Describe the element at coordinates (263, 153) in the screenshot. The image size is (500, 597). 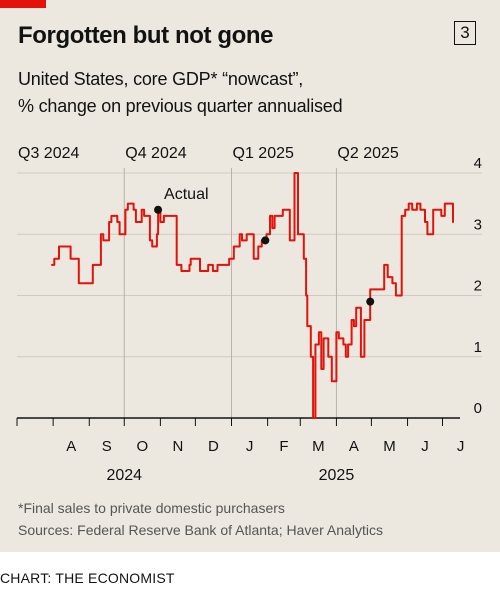
I see `quarter-label: Q1 2025` at that location.